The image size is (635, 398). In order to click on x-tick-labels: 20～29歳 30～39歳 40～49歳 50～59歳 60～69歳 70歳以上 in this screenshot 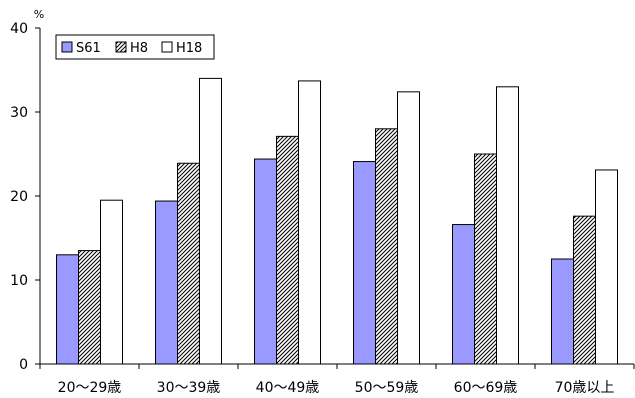, I will do `click(336, 388)`.